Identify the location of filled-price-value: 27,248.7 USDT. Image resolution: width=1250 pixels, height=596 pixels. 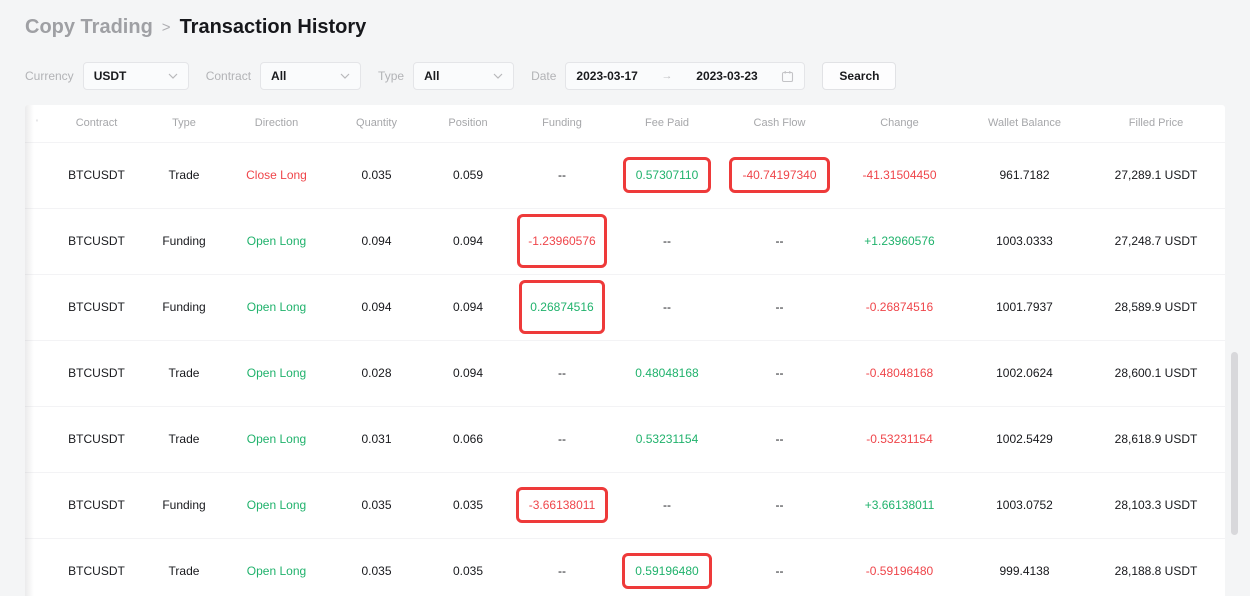
(1156, 241).